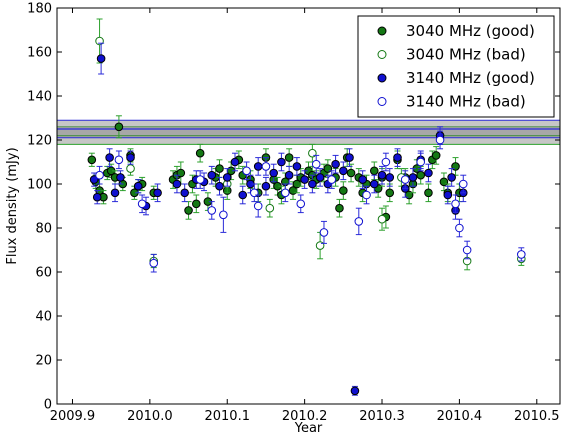  I want to click on y-tick-label: 20, so click(43, 361).